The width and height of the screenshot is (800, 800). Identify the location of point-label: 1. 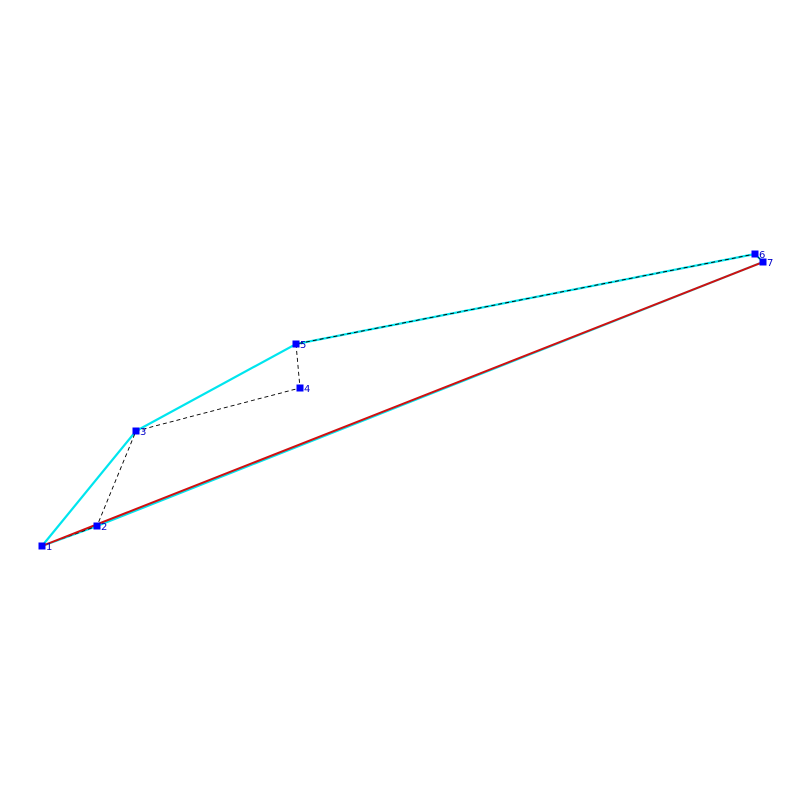
(49, 547).